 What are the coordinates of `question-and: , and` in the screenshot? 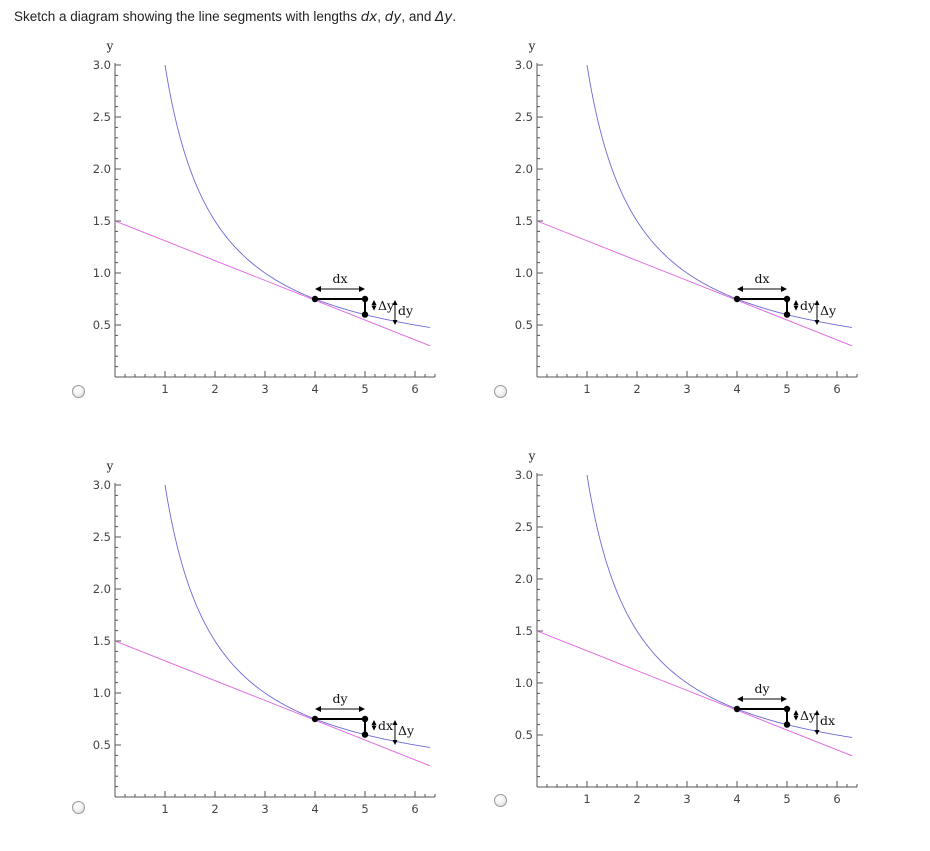 It's located at (418, 16).